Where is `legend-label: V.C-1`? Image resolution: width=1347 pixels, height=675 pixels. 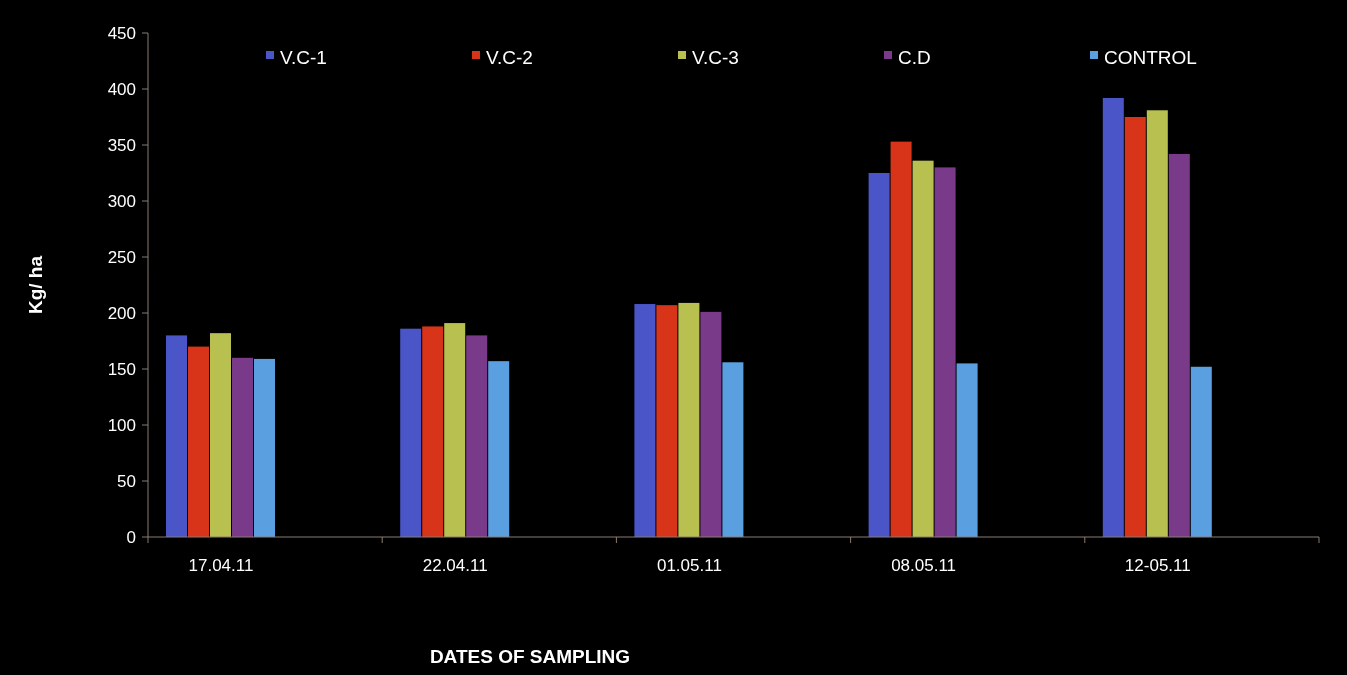 legend-label: V.C-1 is located at coordinates (303, 57).